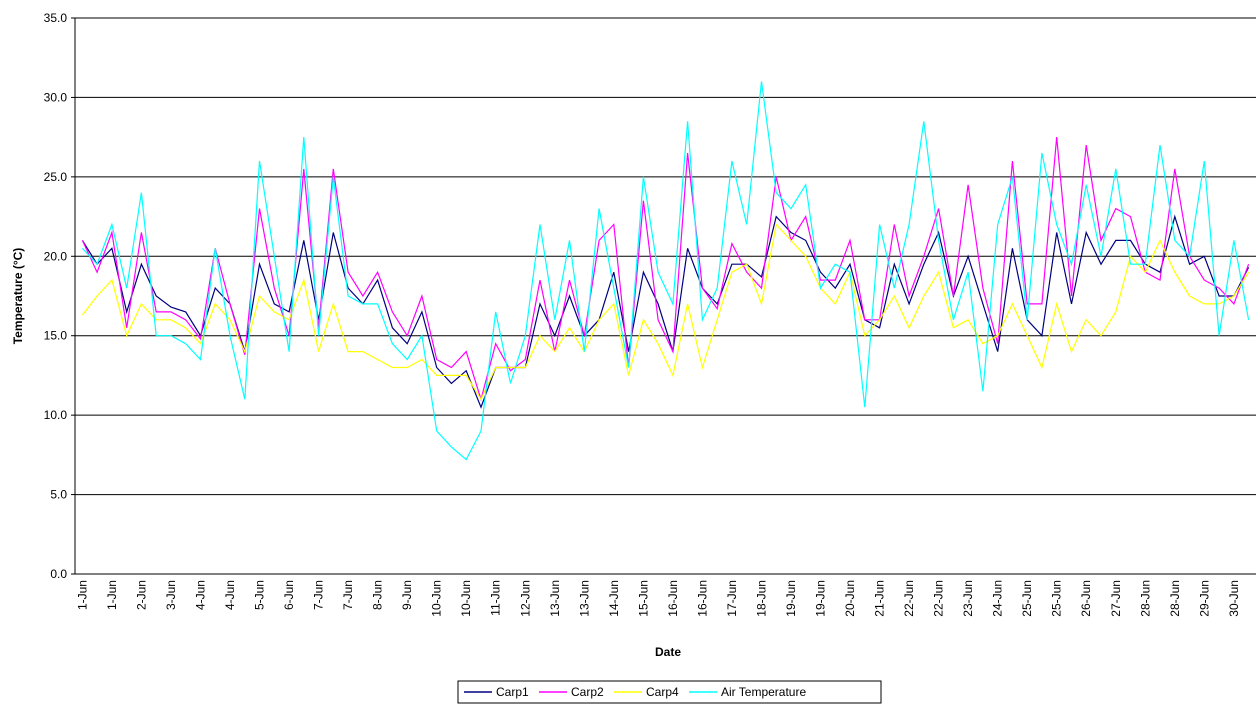 The height and width of the screenshot is (710, 1256). I want to click on x-tick-label: 21-Jun, so click(880, 598).